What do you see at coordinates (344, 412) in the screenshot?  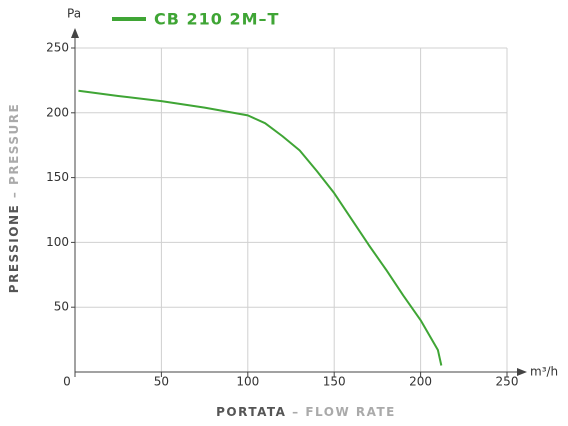 I see `x-label-en: – FLOW RATE` at bounding box center [344, 412].